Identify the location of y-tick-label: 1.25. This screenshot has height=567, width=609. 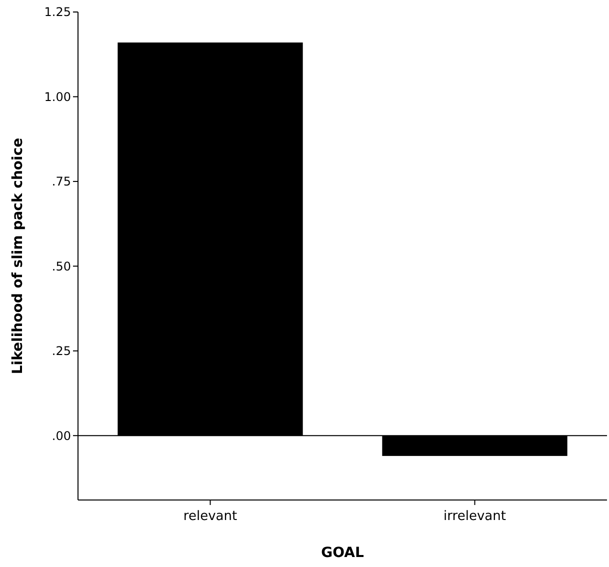
(57, 12).